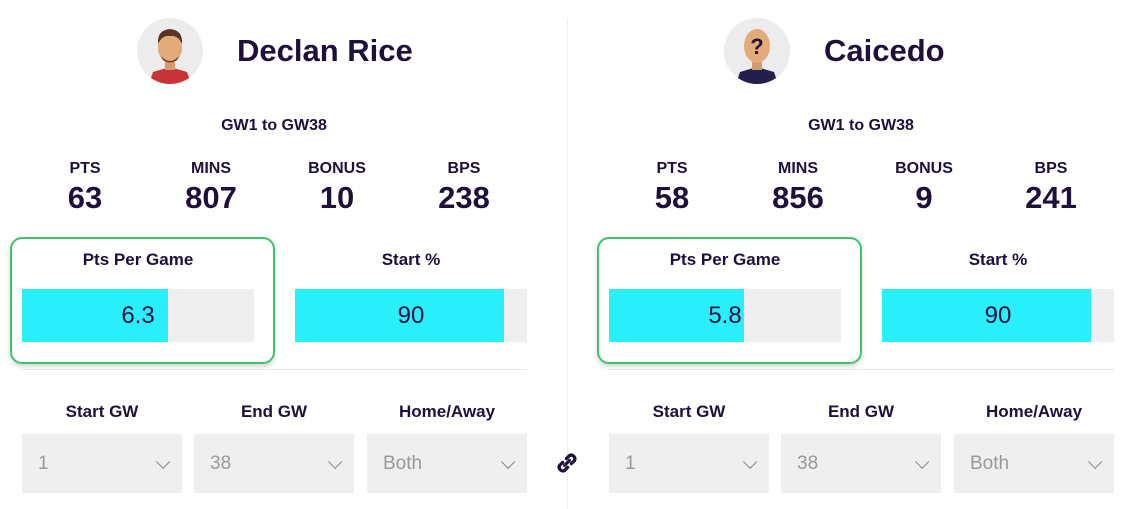 This screenshot has height=509, width=1142. What do you see at coordinates (798, 197) in the screenshot?
I see `stat-value: 856` at bounding box center [798, 197].